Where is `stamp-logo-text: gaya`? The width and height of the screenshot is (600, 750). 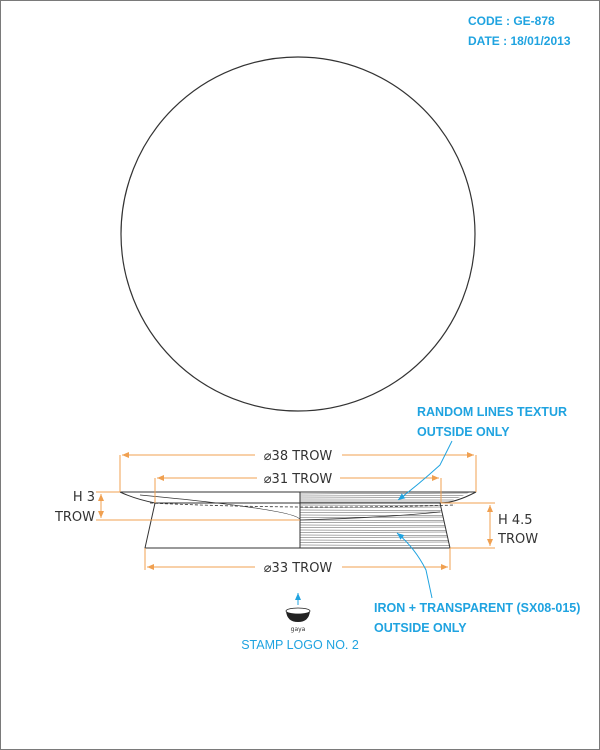
stamp-logo-text: gaya is located at coordinates (298, 629).